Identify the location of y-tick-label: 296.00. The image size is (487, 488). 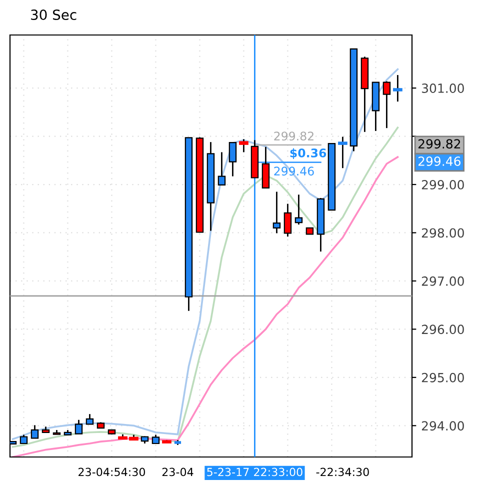
(443, 329).